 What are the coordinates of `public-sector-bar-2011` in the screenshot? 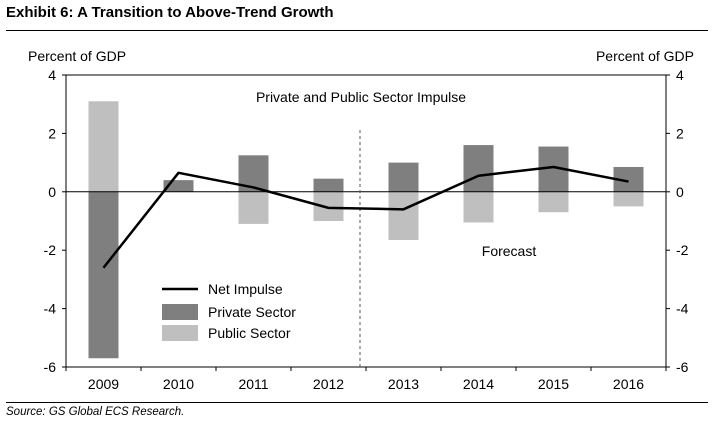 It's located at (253, 207).